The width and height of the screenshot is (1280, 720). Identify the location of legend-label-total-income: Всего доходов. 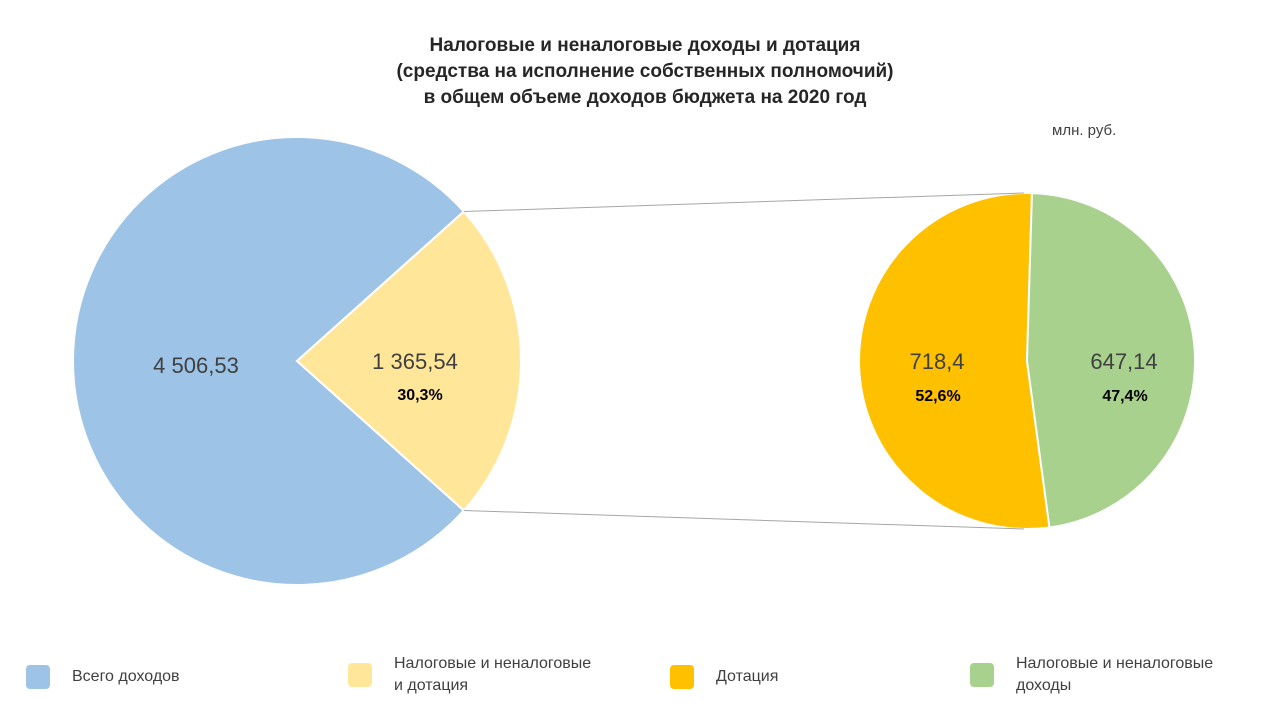
(126, 677).